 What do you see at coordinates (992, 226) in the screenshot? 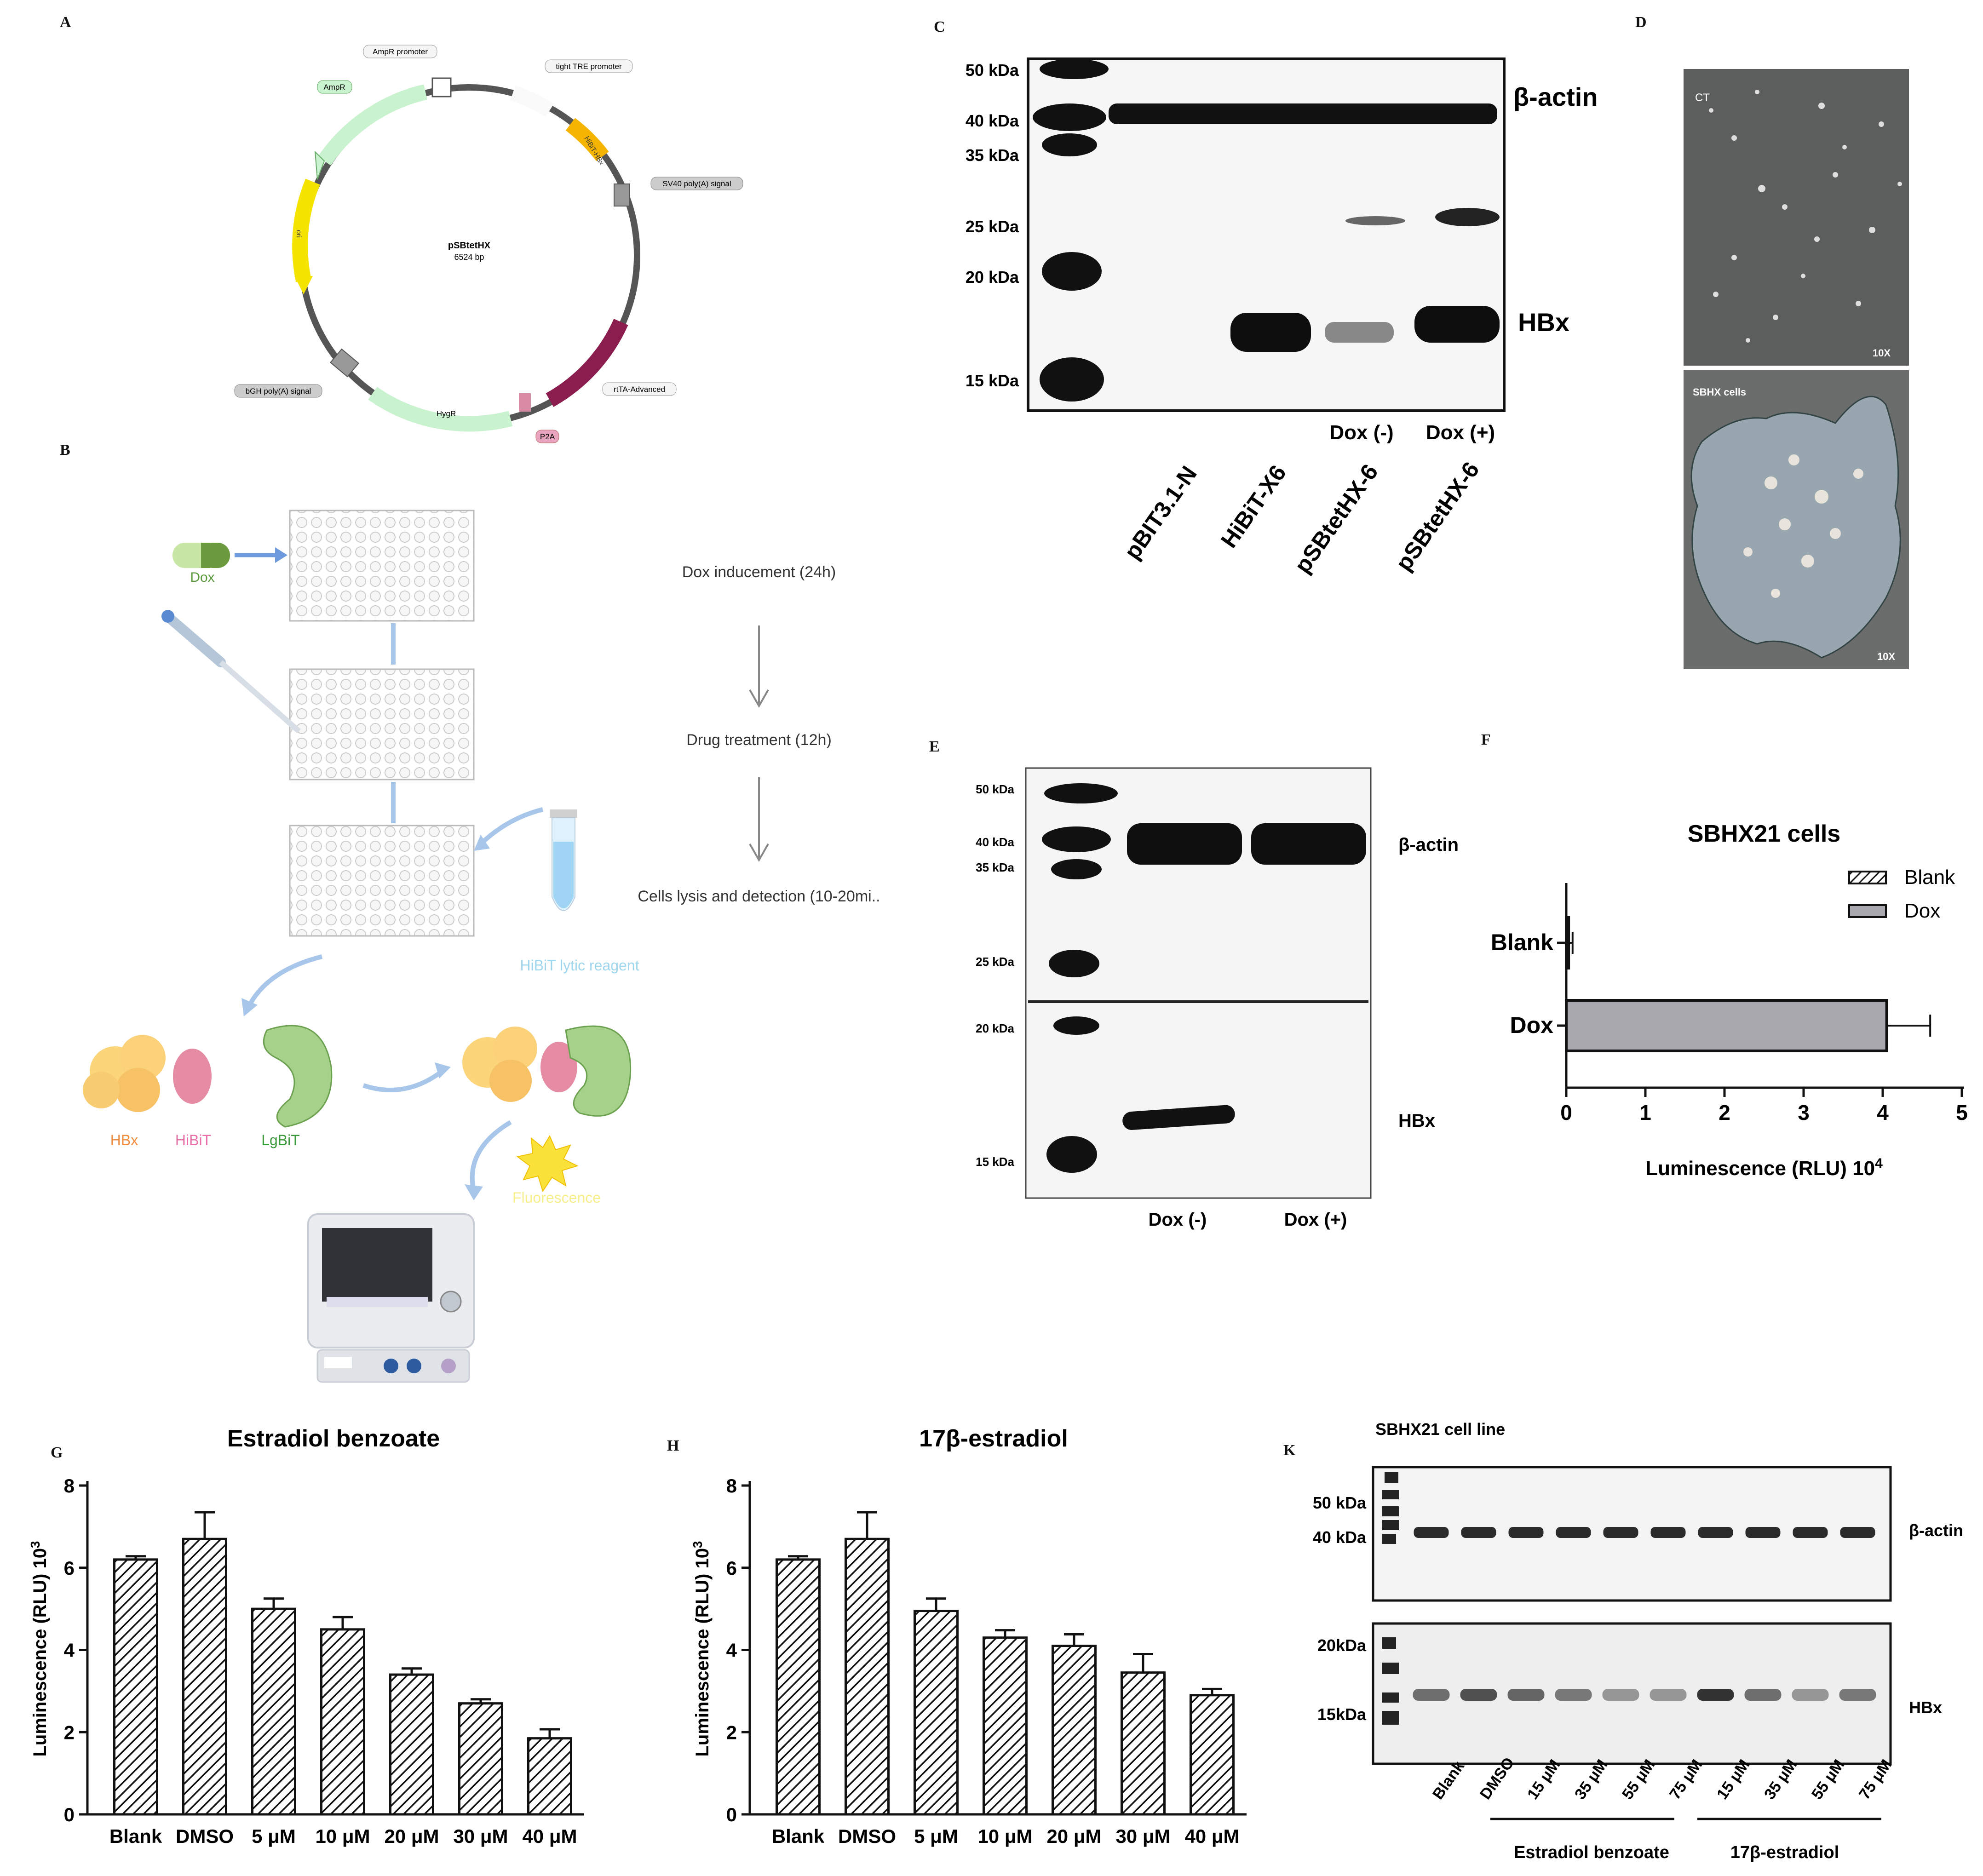
I see `blot-c-marker-25: 25 kDa` at bounding box center [992, 226].